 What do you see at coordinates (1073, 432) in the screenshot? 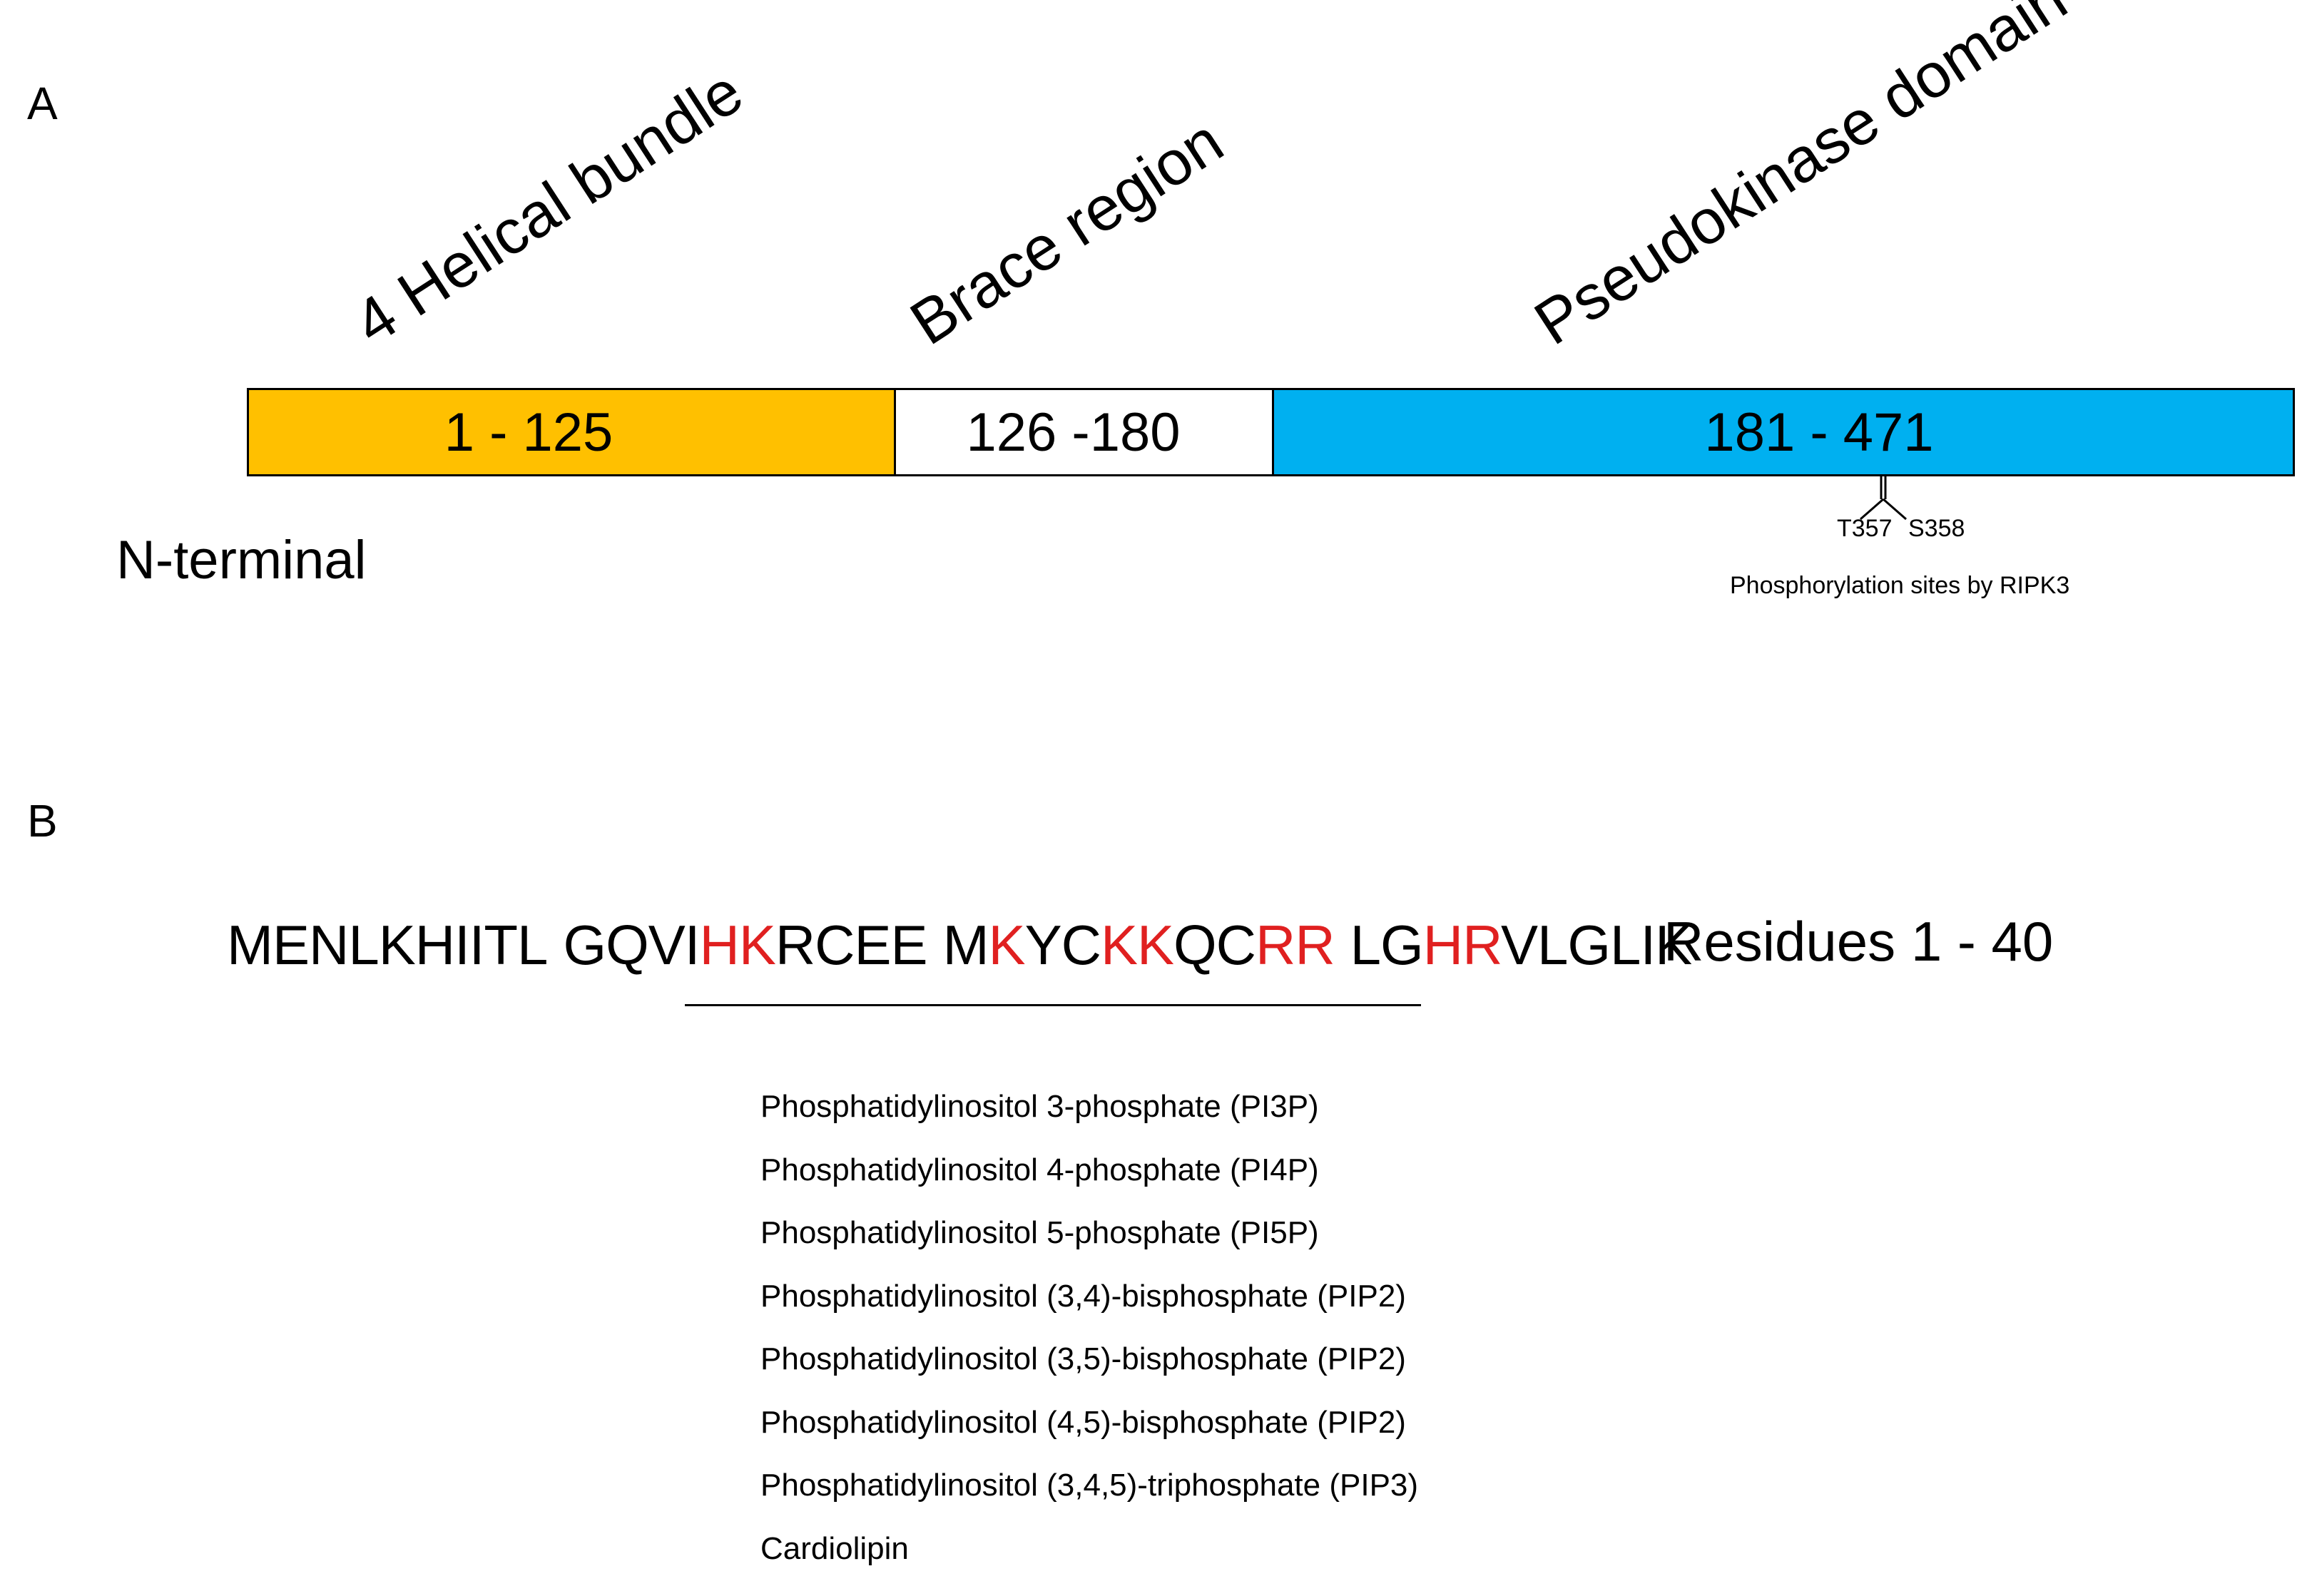
I see `brace-region-range: 126 -180` at bounding box center [1073, 432].